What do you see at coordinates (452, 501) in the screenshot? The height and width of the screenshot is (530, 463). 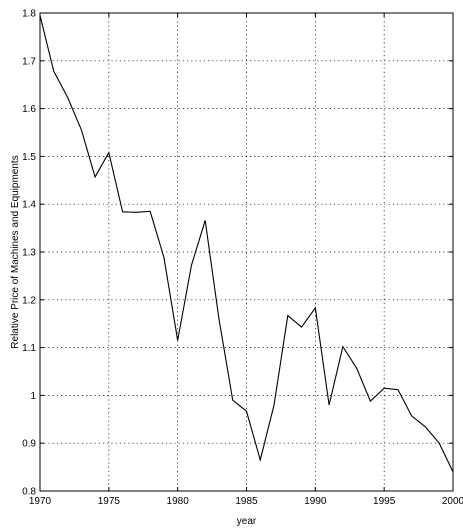 I see `x-tick-label: 2000` at bounding box center [452, 501].